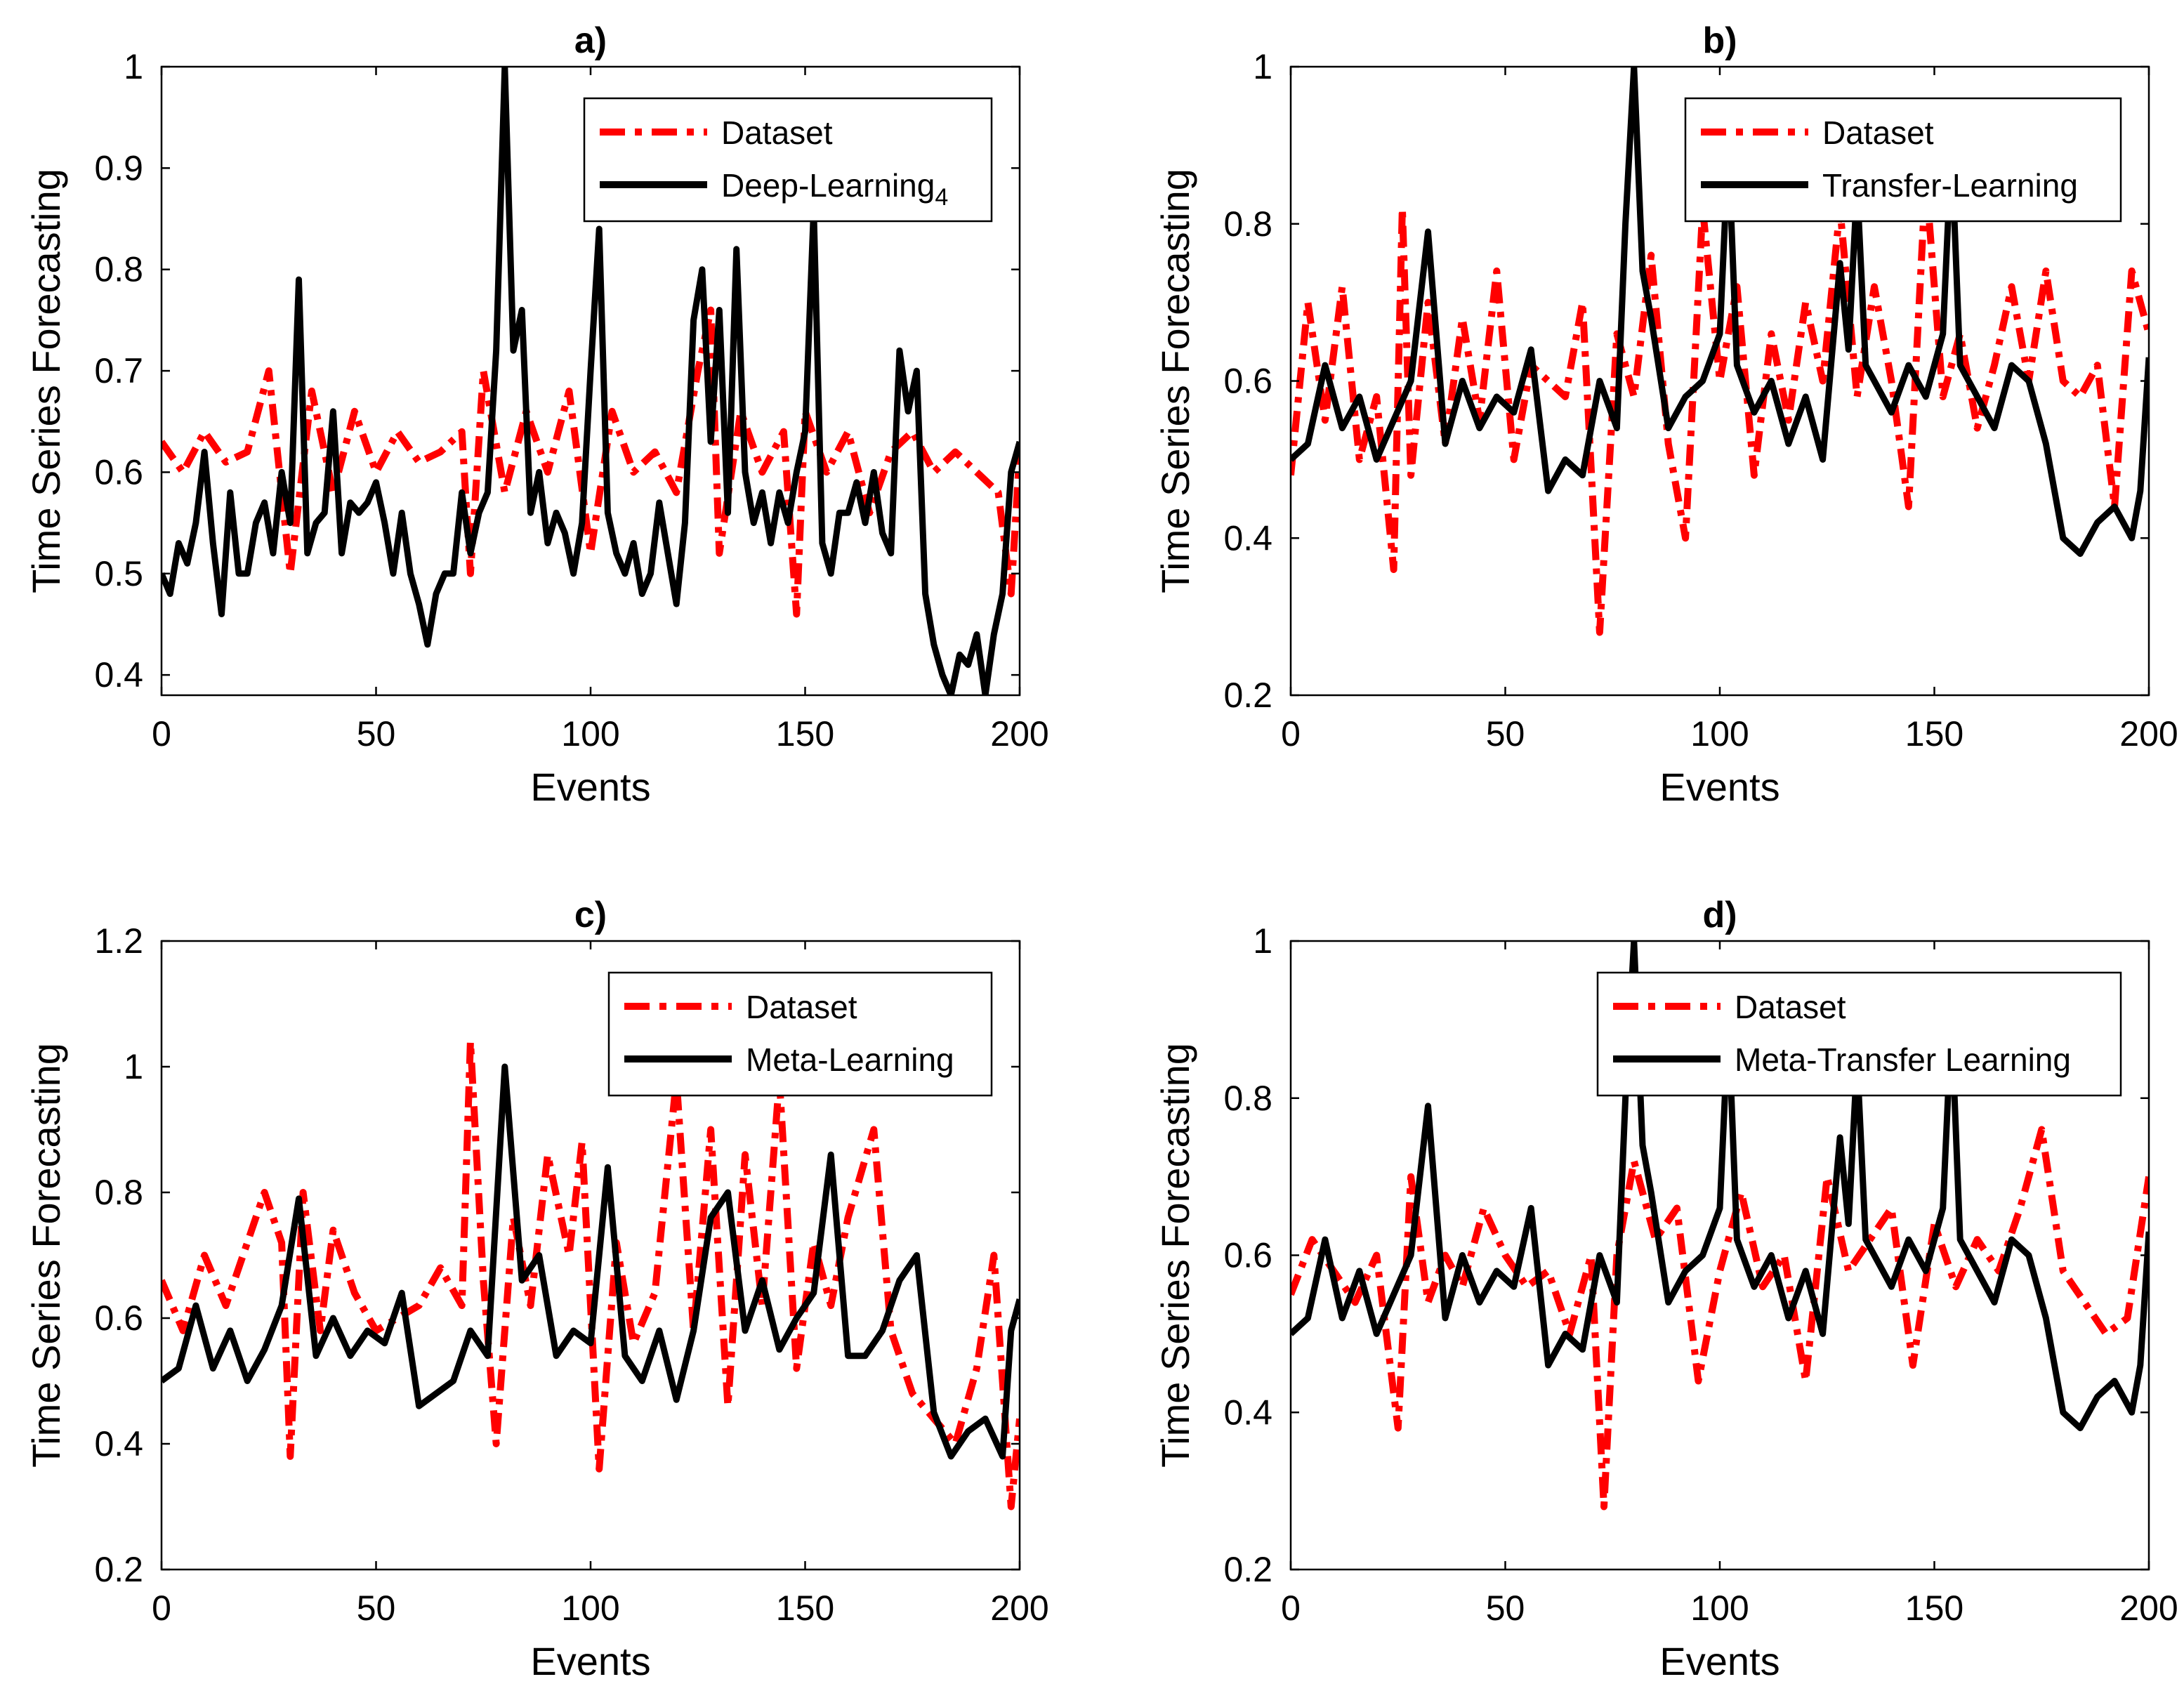 The width and height of the screenshot is (2184, 1691). What do you see at coordinates (119, 941) in the screenshot?
I see `y-tick-label: 1.2` at bounding box center [119, 941].